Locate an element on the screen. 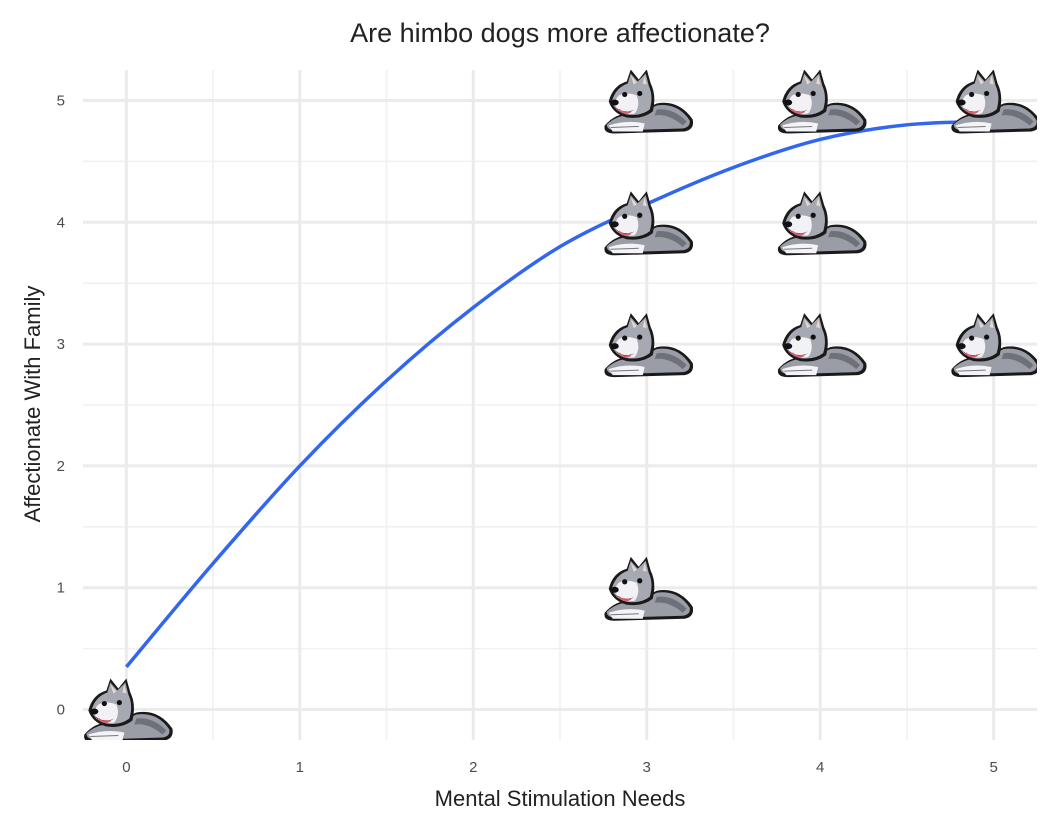 Image resolution: width=1057 pixels, height=836 pixels. x-axis-tick-labels: 0 1 2 3 4 5 is located at coordinates (560, 767).